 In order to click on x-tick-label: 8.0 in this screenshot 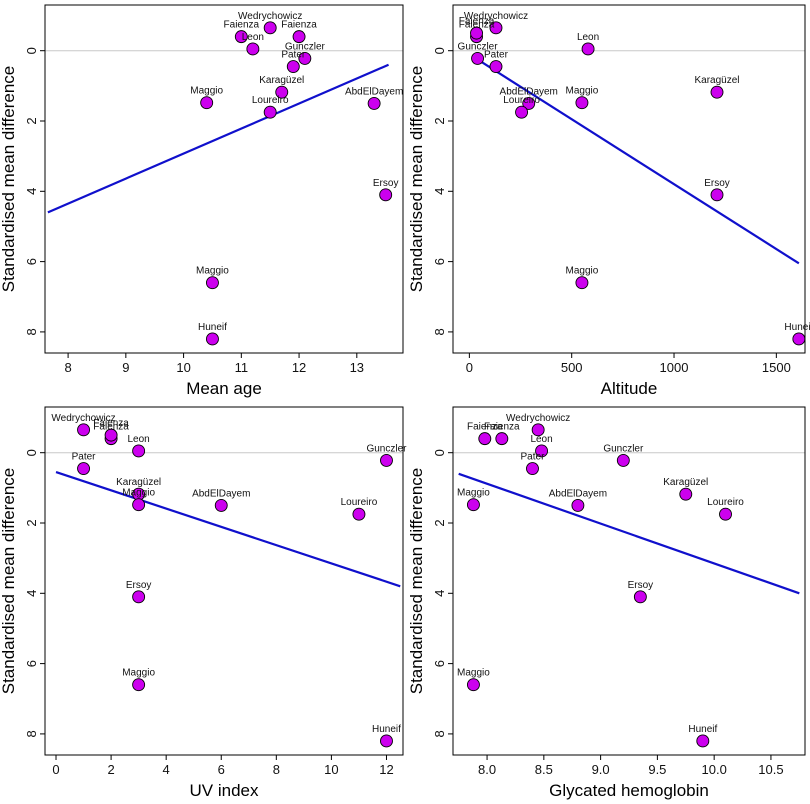, I will do `click(487, 769)`.